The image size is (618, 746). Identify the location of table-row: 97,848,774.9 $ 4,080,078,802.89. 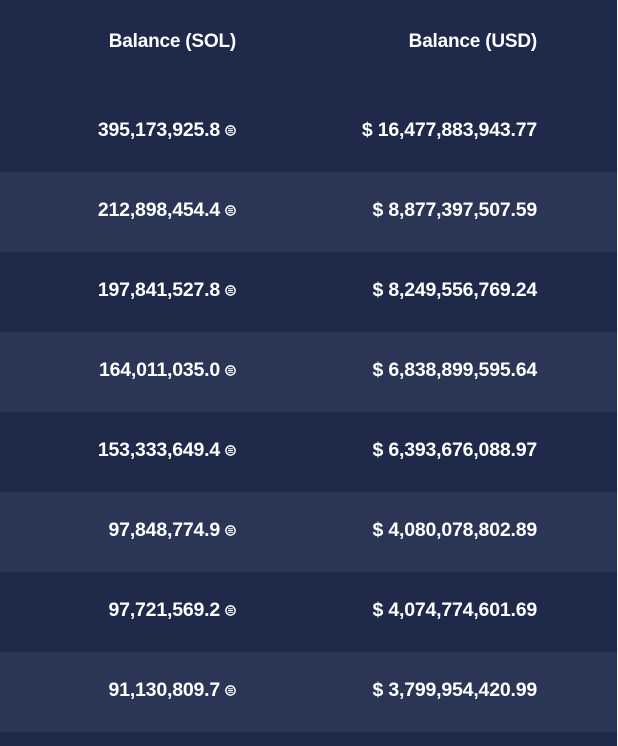
(308, 532).